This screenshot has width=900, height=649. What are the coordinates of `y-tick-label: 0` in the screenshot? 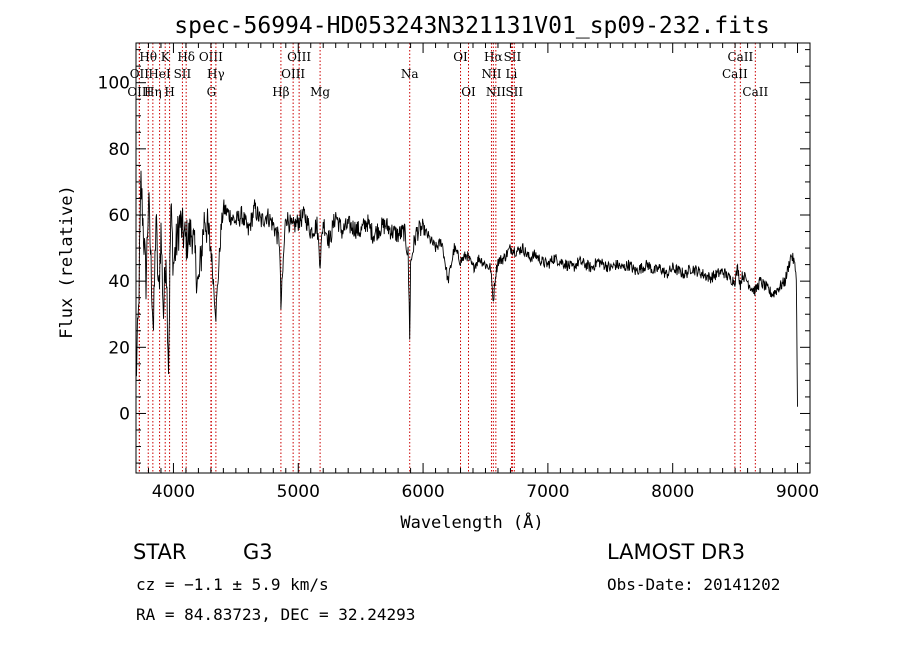 It's located at (124, 414).